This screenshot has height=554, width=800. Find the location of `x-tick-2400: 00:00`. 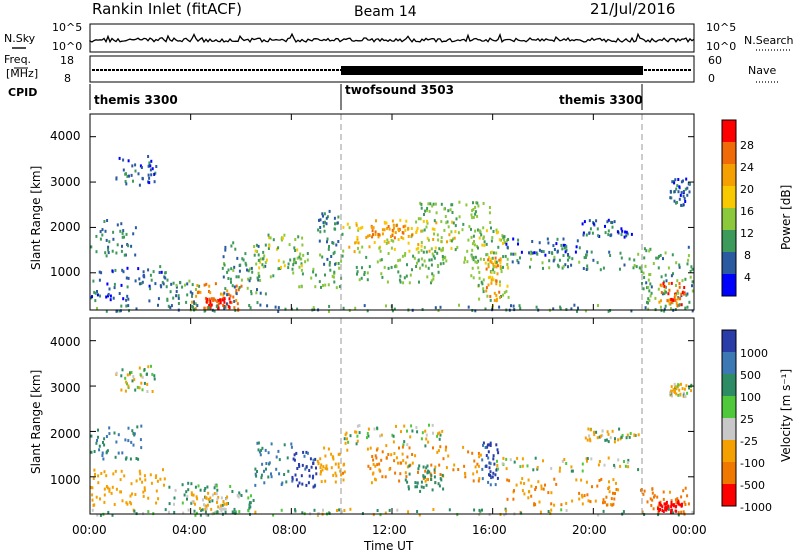

x-tick-2400: 00:00 is located at coordinates (689, 530).